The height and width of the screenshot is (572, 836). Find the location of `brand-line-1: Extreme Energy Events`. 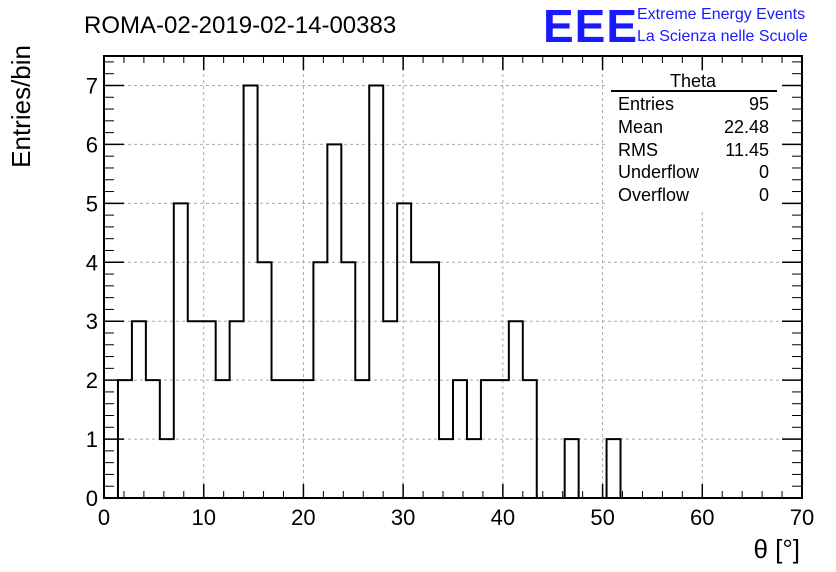

brand-line-1: Extreme Energy Events is located at coordinates (721, 14).